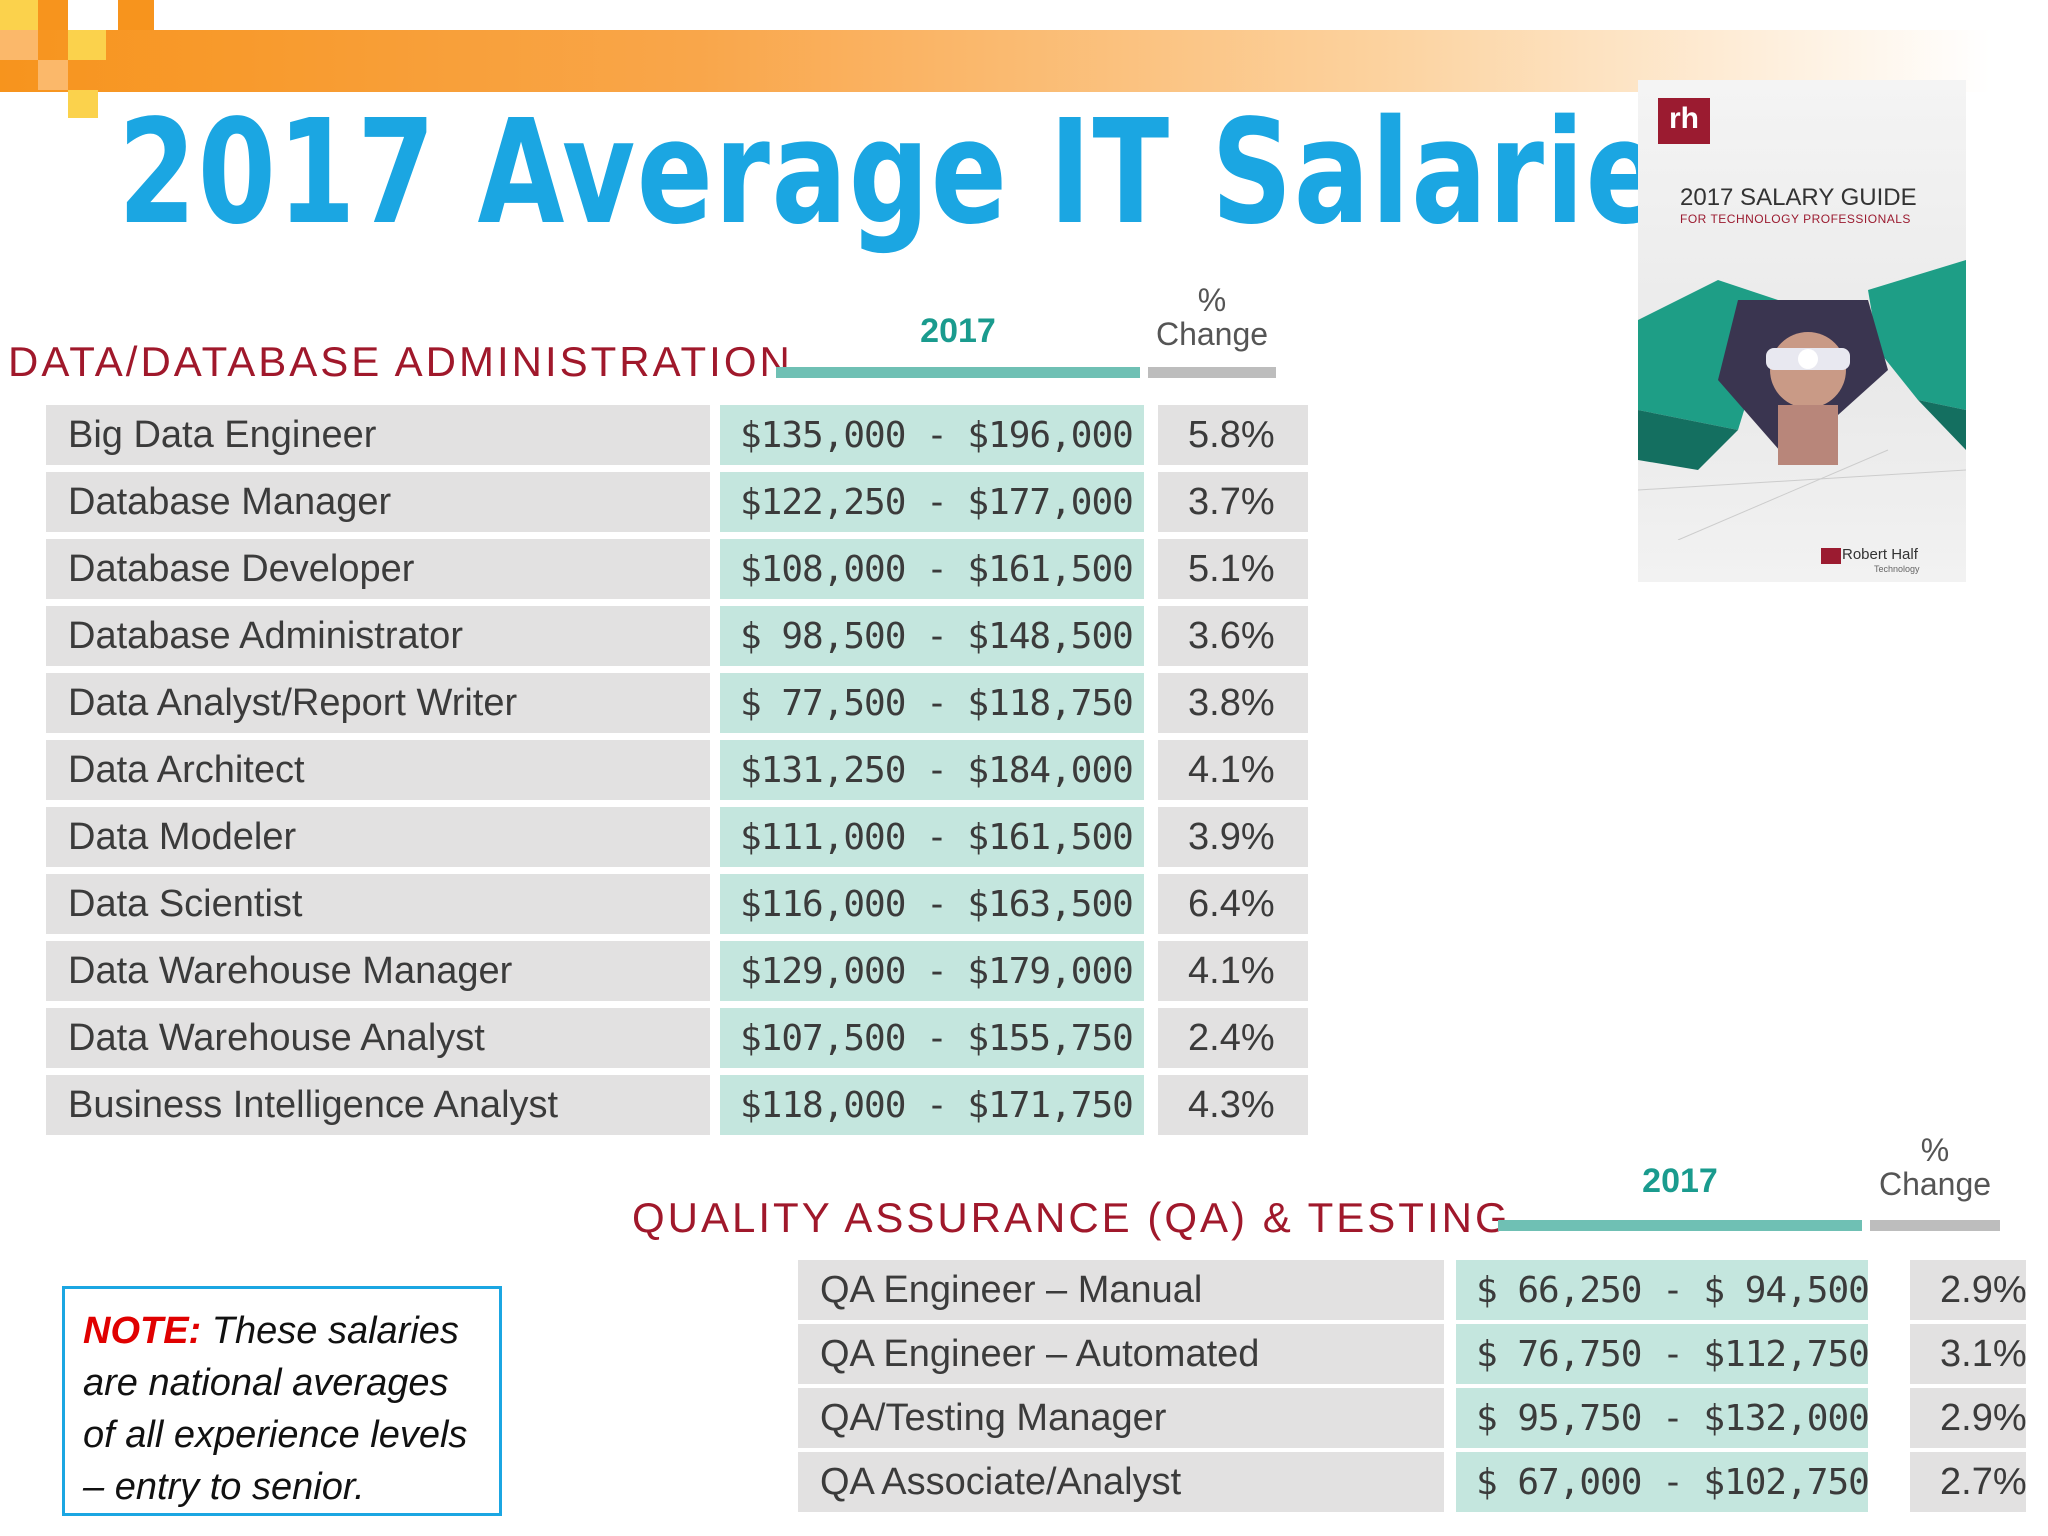 The image size is (2048, 1536). What do you see at coordinates (1935, 1184) in the screenshot?
I see `qa-col-change-label: Change` at bounding box center [1935, 1184].